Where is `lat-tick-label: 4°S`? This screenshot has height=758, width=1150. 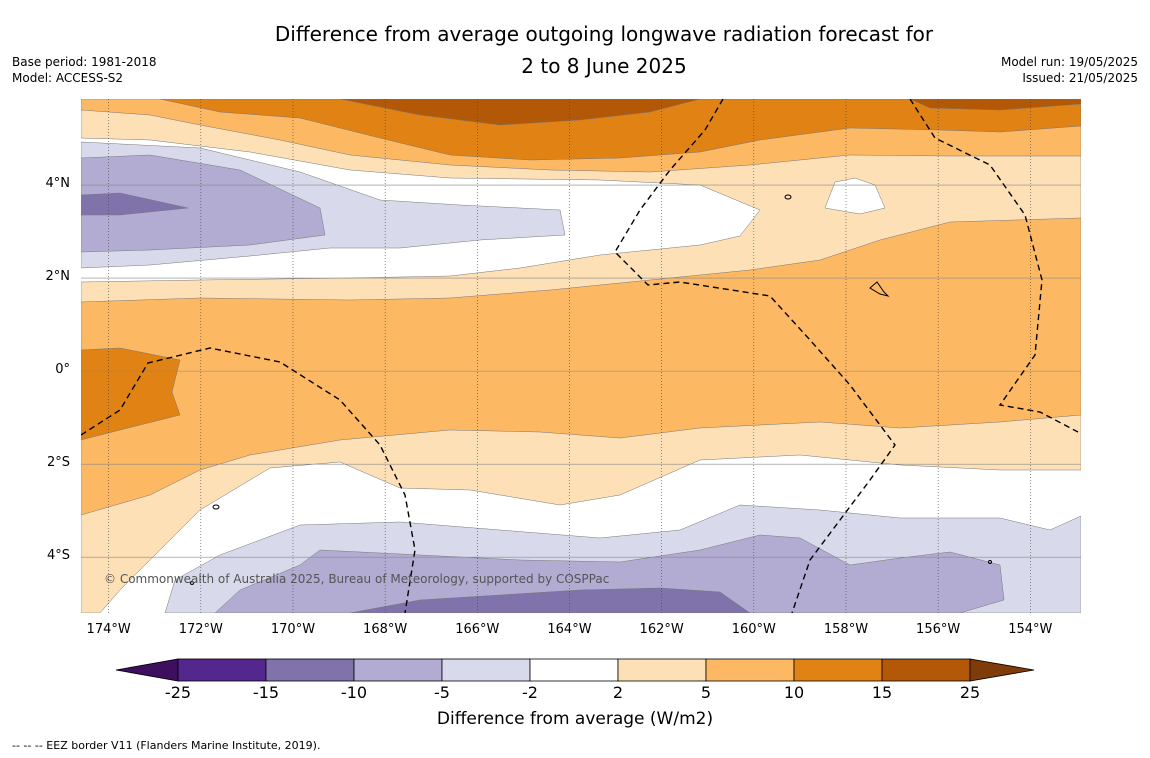
lat-tick-label: 4°S is located at coordinates (58, 556).